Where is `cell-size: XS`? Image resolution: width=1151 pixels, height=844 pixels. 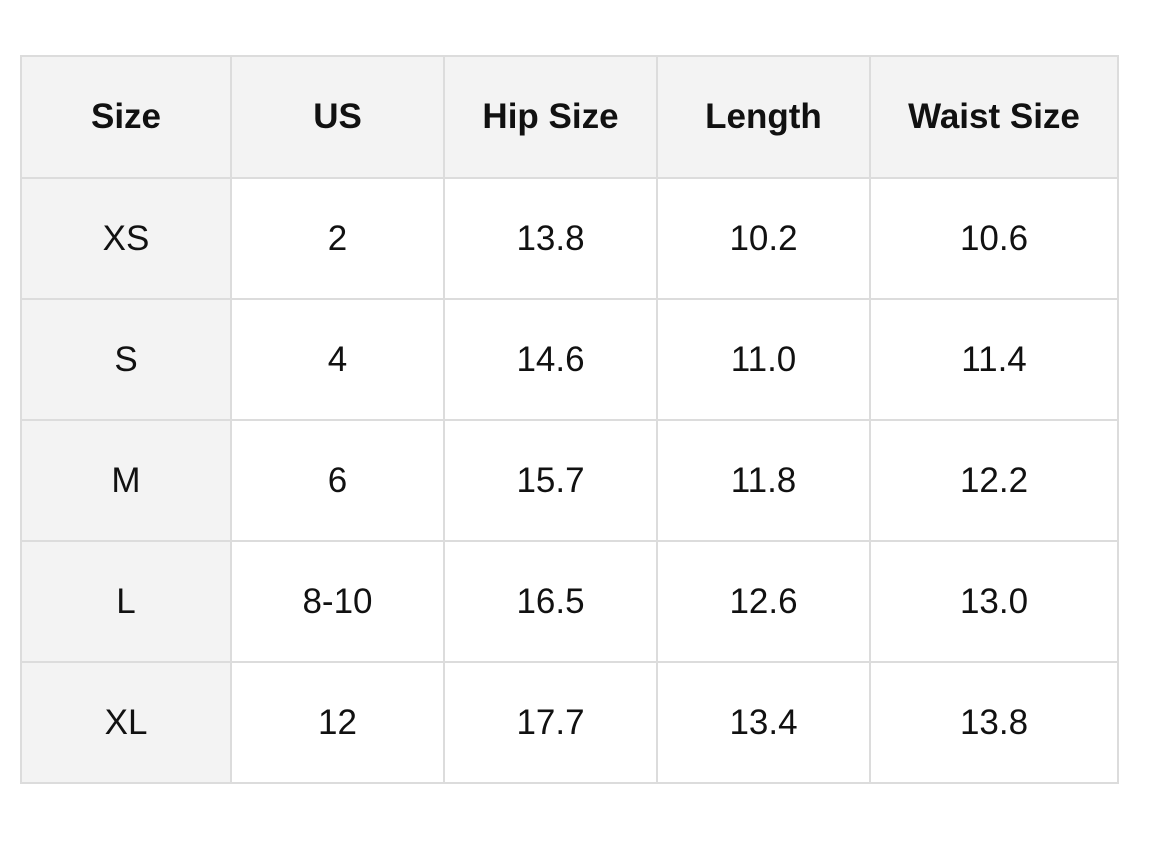
cell-size: XS is located at coordinates (126, 238).